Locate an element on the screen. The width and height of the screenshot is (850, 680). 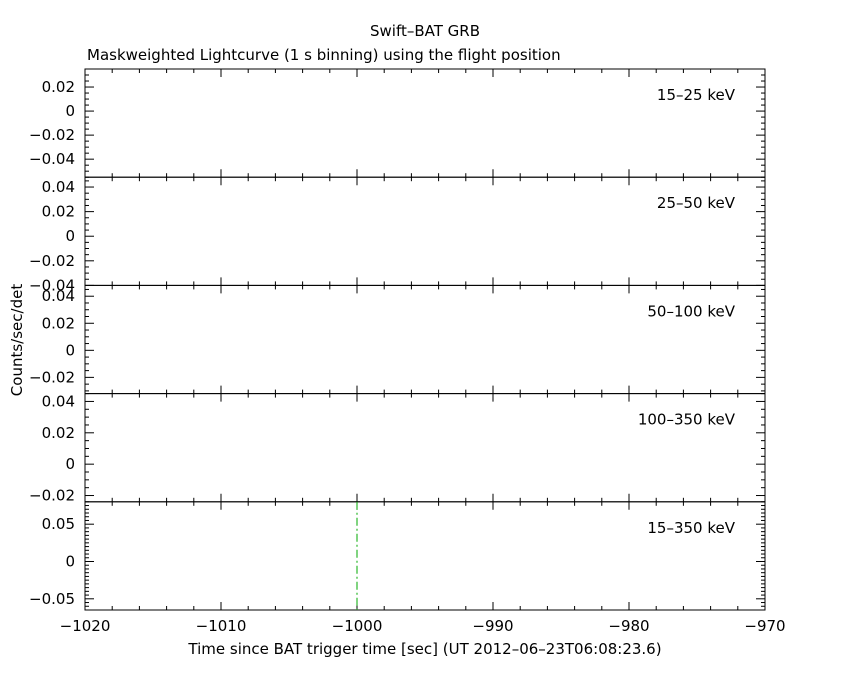
x-tick-label: −1010 is located at coordinates (221, 626).